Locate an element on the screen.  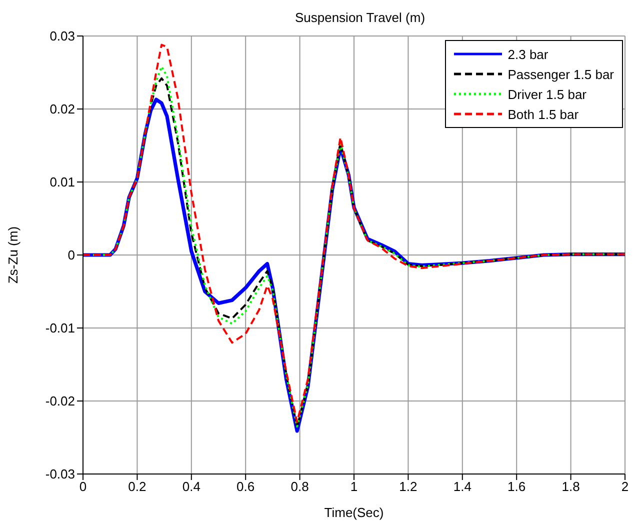
x-tick-label: 1.2 is located at coordinates (408, 486).